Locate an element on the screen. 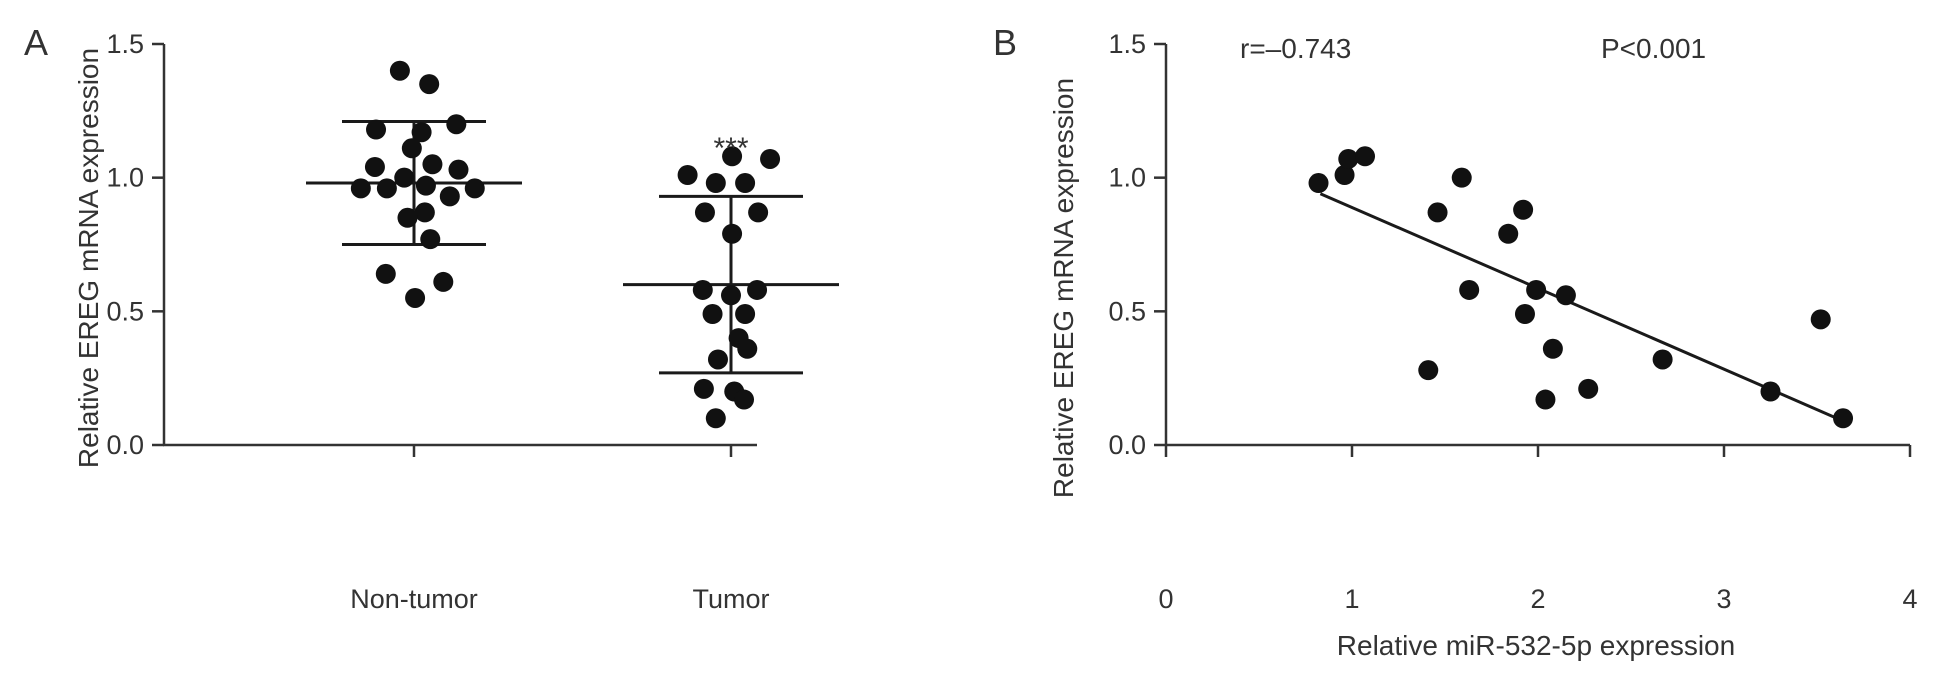  x-tick-label: 3 is located at coordinates (1723, 599).